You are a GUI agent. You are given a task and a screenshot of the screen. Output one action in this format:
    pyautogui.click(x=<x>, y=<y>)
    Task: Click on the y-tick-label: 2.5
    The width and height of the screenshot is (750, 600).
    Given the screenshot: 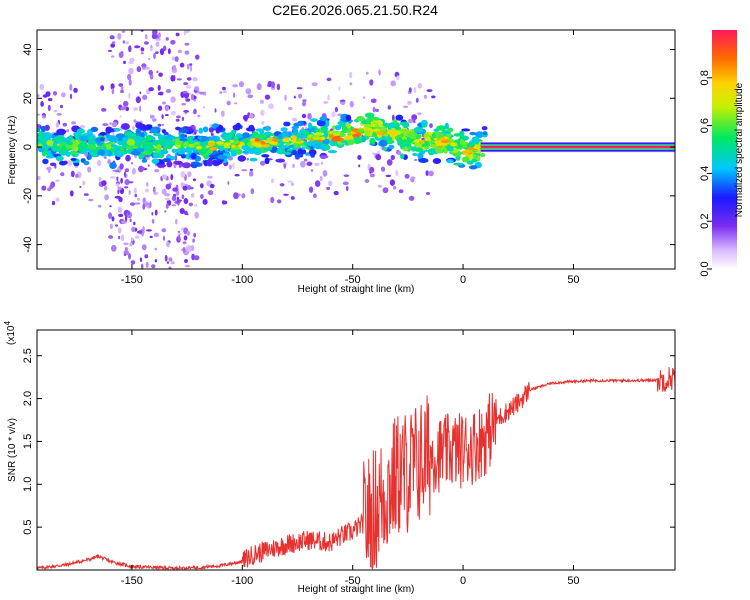 What is the action you would take?
    pyautogui.click(x=28, y=355)
    